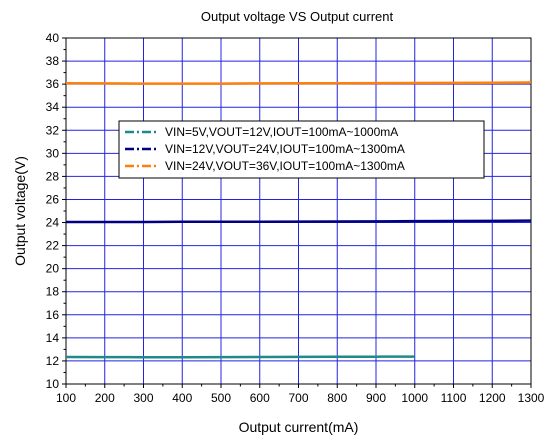 This screenshot has width=554, height=441. Describe the element at coordinates (337, 398) in the screenshot. I see `x-tick-label: 800` at that location.